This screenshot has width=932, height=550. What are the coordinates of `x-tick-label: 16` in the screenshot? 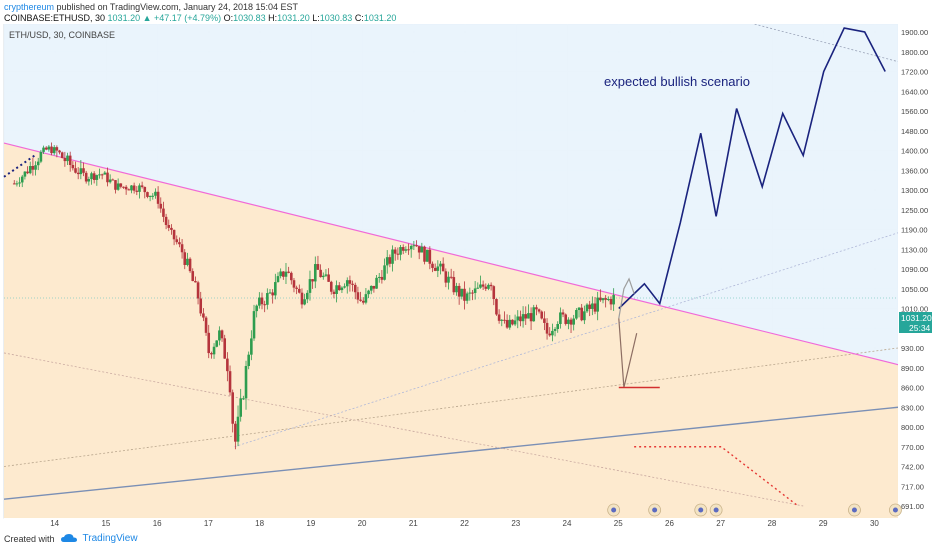 It's located at (157, 523).